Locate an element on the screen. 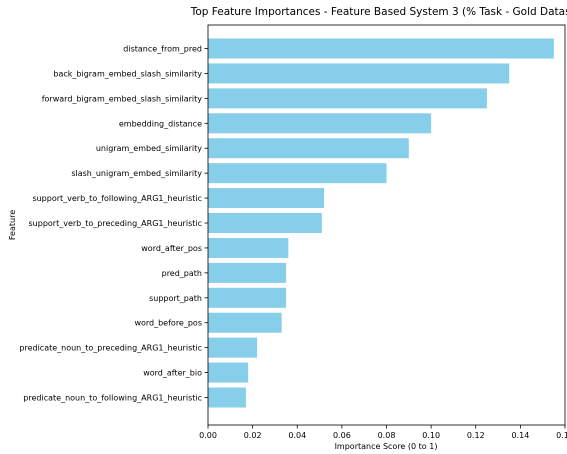 The width and height of the screenshot is (567, 454). bar-word_after_pos is located at coordinates (248, 247).